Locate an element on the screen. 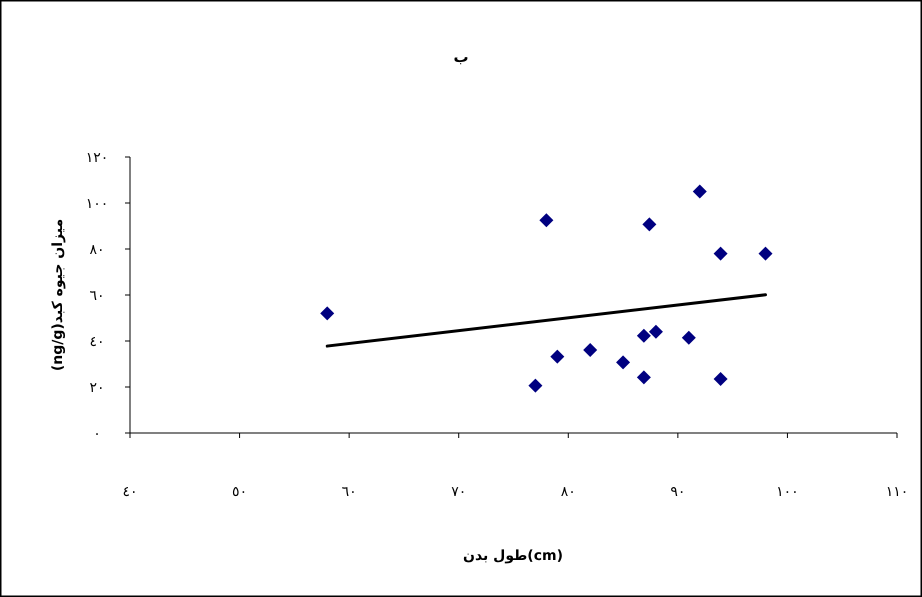 This screenshot has width=922, height=597. x-tick-label: ١٠٠ is located at coordinates (787, 492).